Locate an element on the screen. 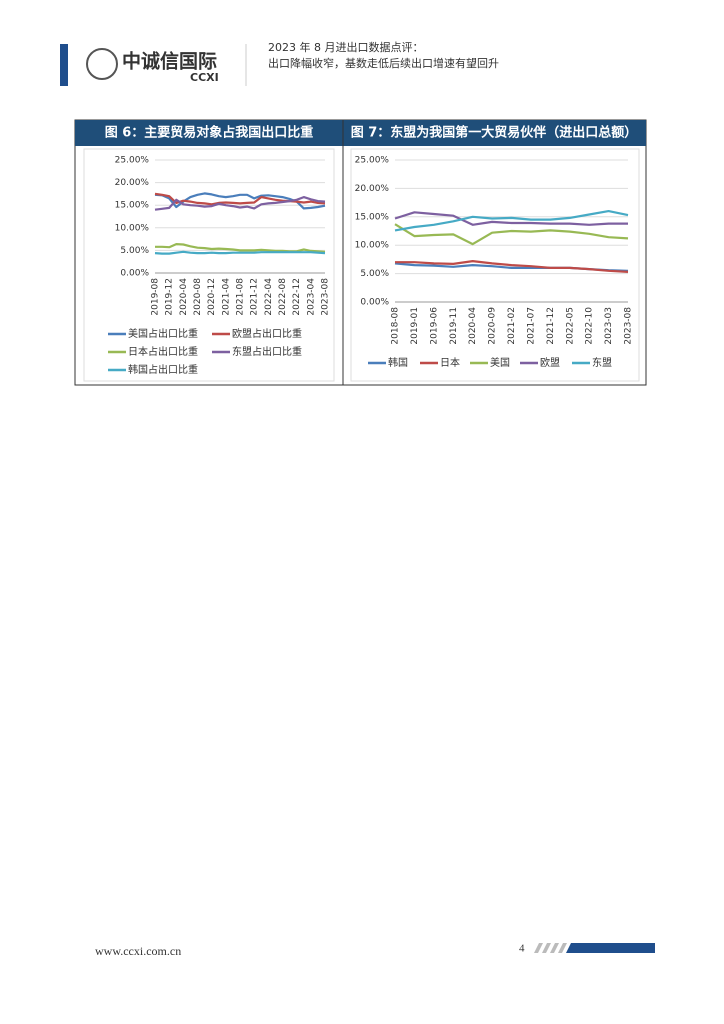  legend-label: 美国 is located at coordinates (500, 362).